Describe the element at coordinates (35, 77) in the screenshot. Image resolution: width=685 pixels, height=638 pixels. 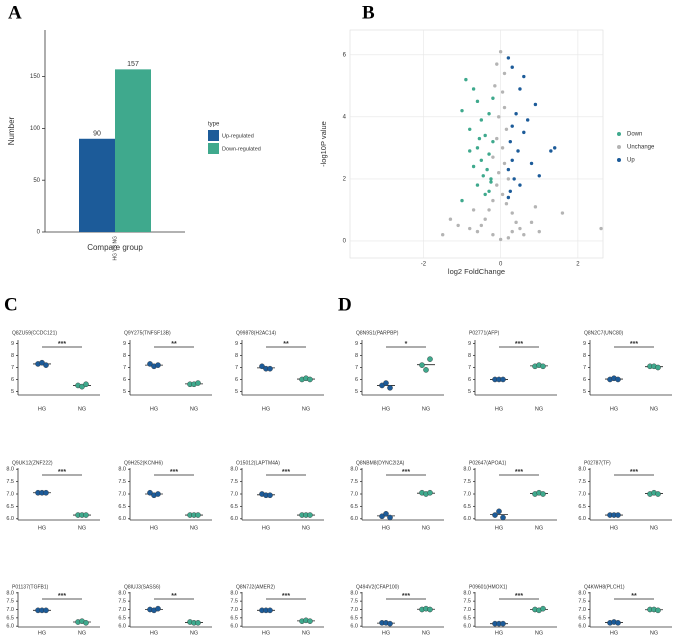
I see `y-tick-label: 150` at that location.